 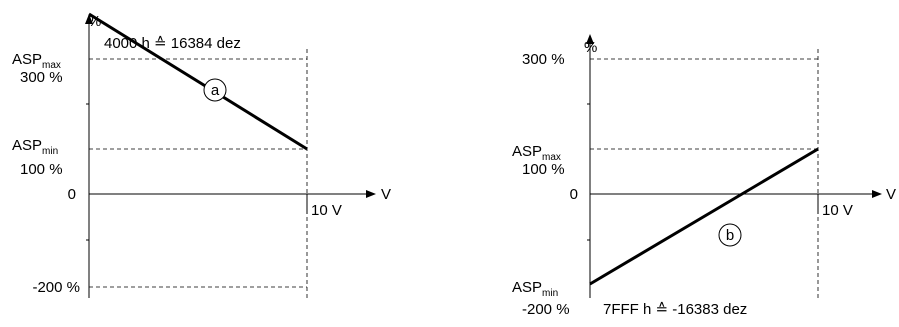 What do you see at coordinates (590, 47) in the screenshot?
I see `chart-b-y-axis-label: %` at bounding box center [590, 47].